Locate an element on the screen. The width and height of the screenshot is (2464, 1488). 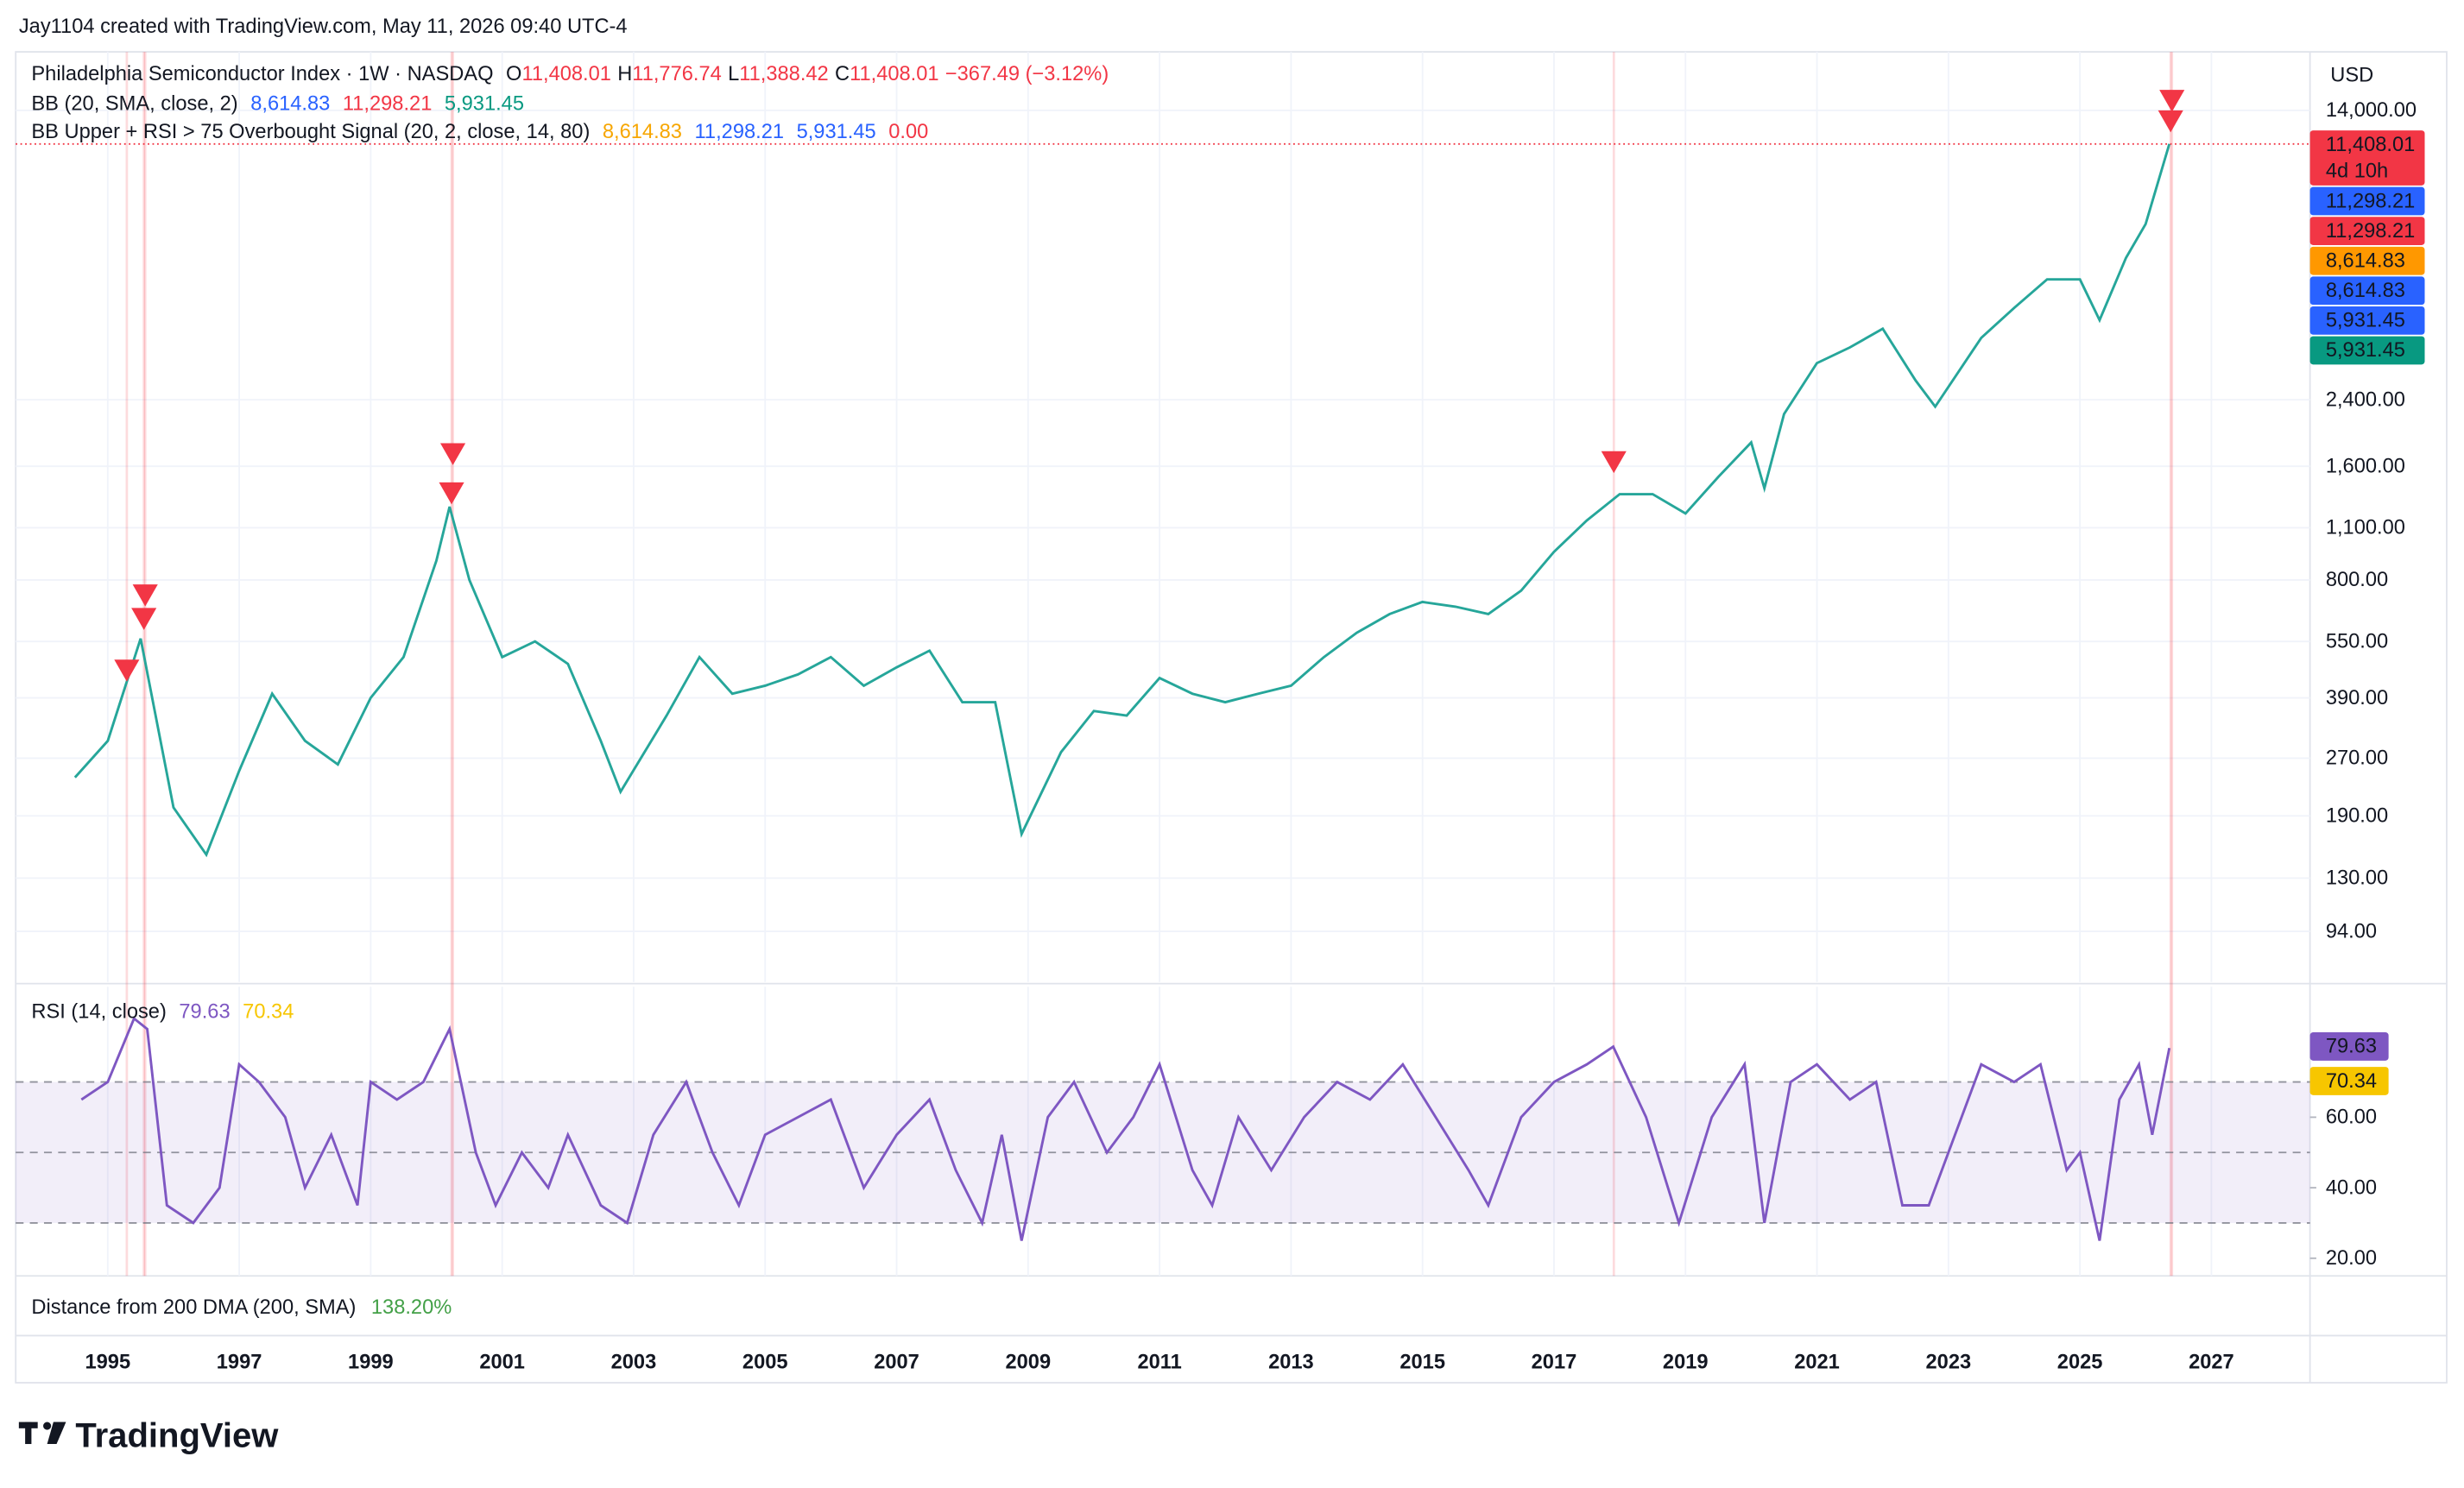
x-tick-label: 2019 is located at coordinates (1686, 1363).